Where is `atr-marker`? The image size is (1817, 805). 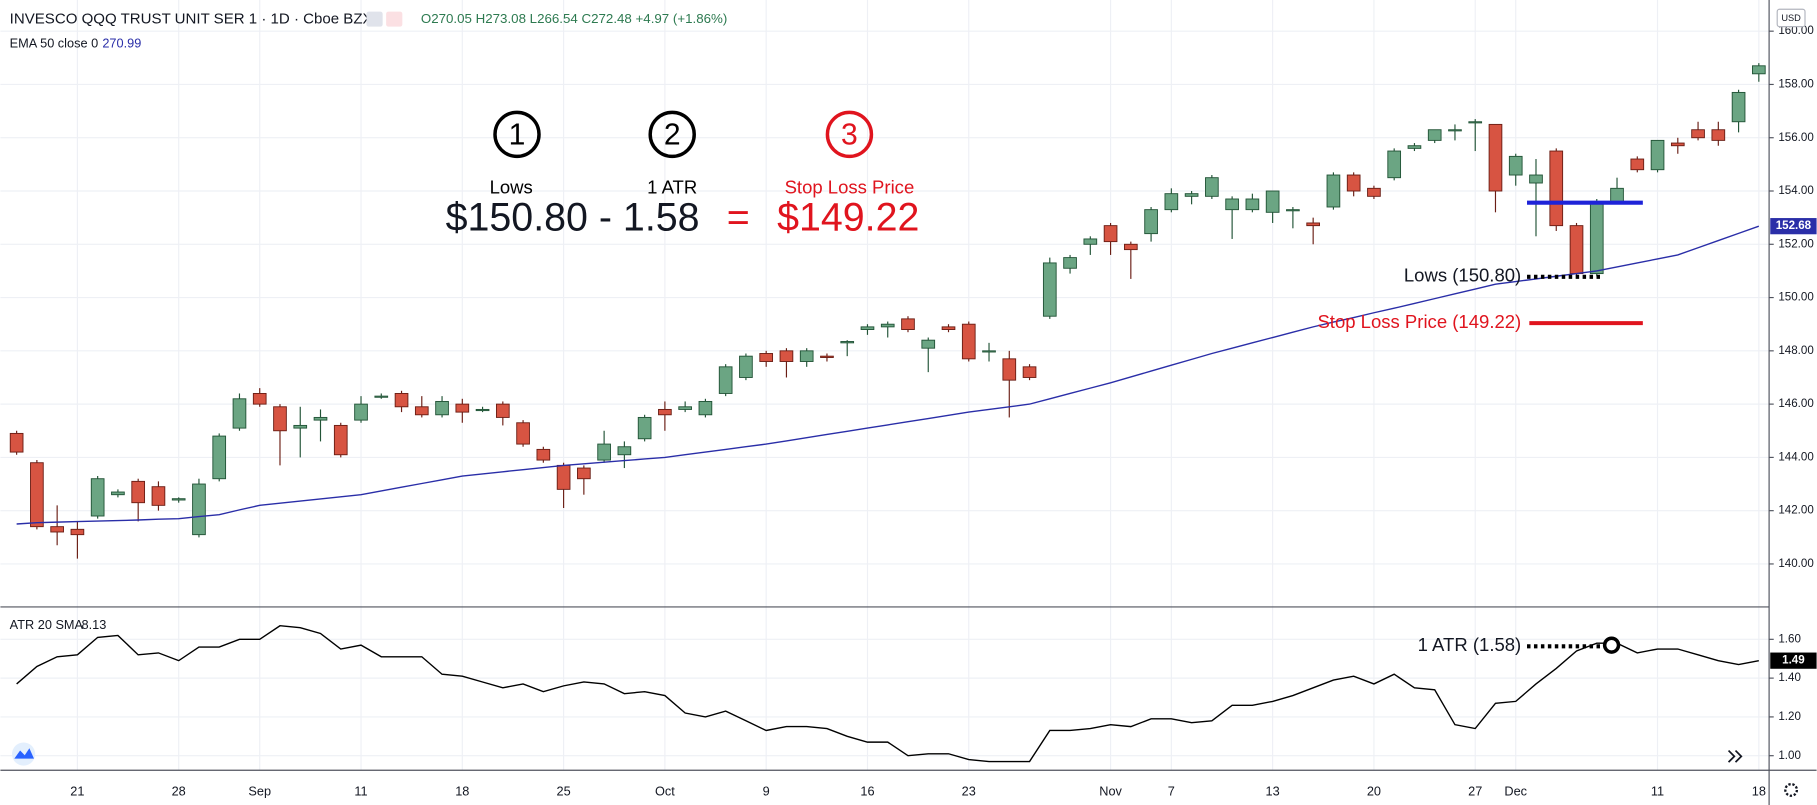
atr-marker is located at coordinates (1611, 645).